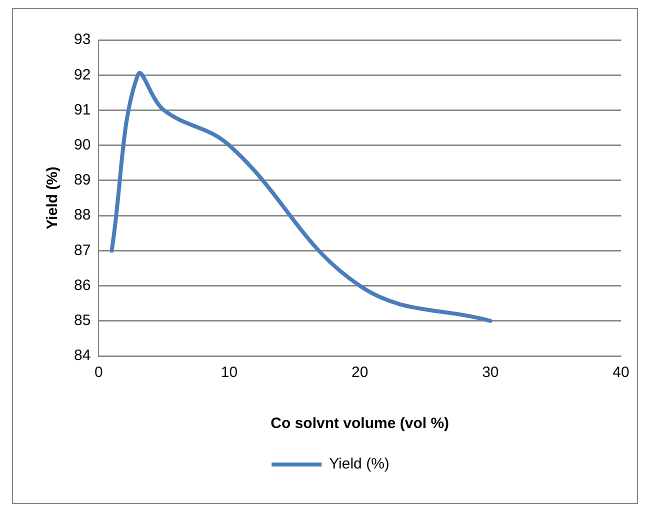 This screenshot has height=512, width=651. Describe the element at coordinates (82, 75) in the screenshot. I see `y-tick-label: 92` at that location.